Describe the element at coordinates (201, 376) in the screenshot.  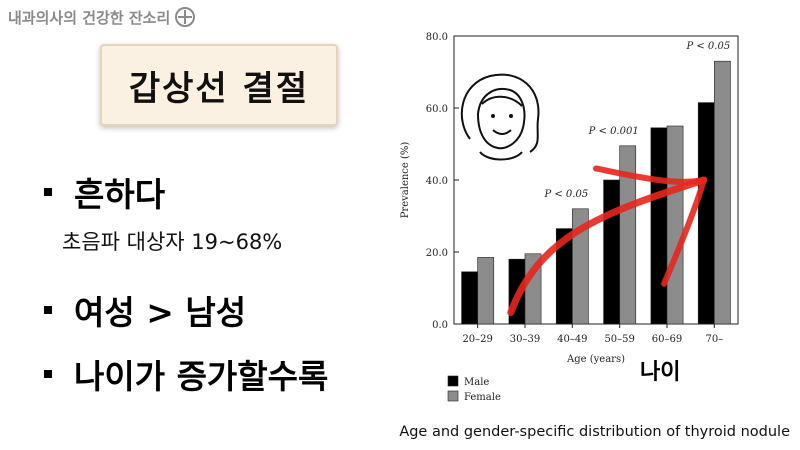
I see `bullet-text: 나이가 증가할수록` at that location.